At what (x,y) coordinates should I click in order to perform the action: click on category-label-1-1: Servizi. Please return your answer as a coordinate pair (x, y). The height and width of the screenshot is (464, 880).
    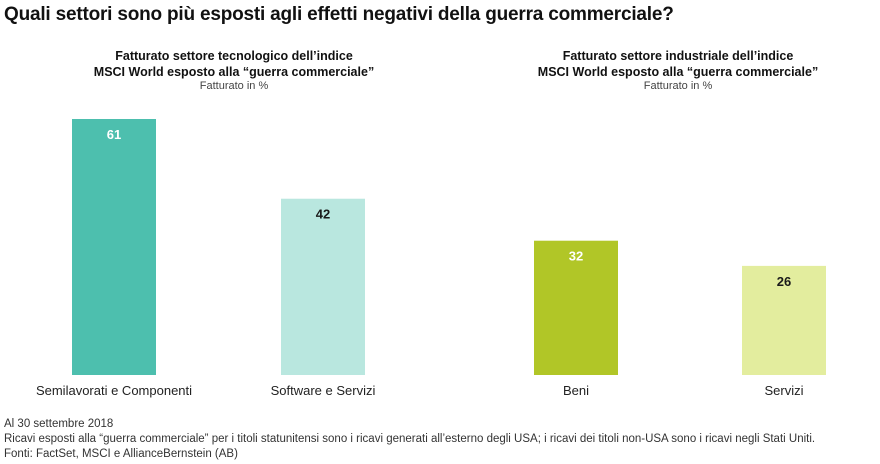
    Looking at the image, I should click on (783, 390).